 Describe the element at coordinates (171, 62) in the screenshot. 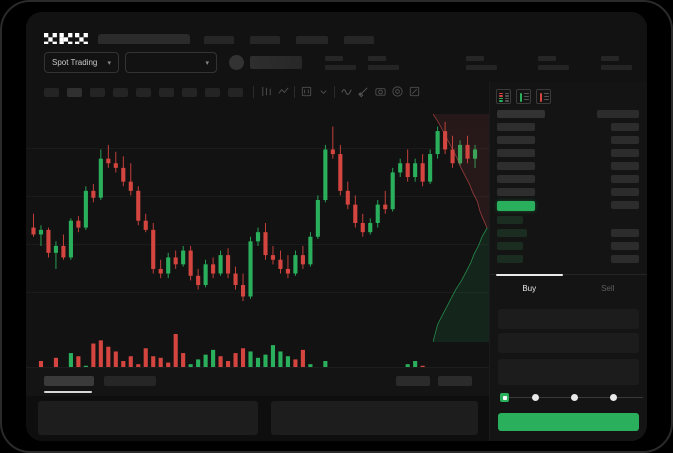

I see `trading-pair-select: ▾` at that location.